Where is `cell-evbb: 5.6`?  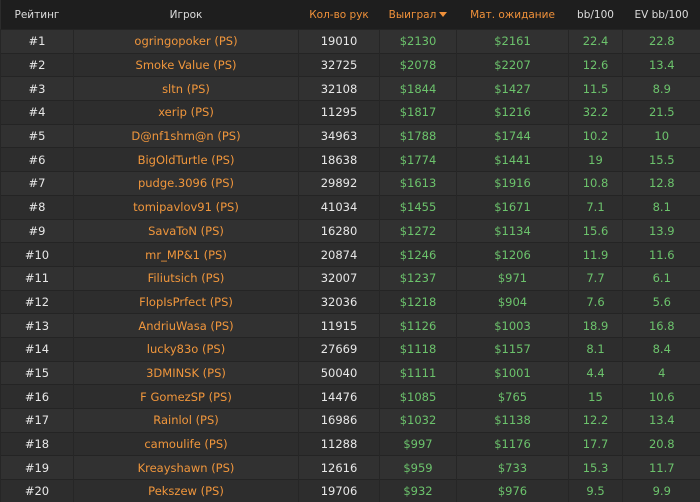 cell-evbb: 5.6 is located at coordinates (661, 301).